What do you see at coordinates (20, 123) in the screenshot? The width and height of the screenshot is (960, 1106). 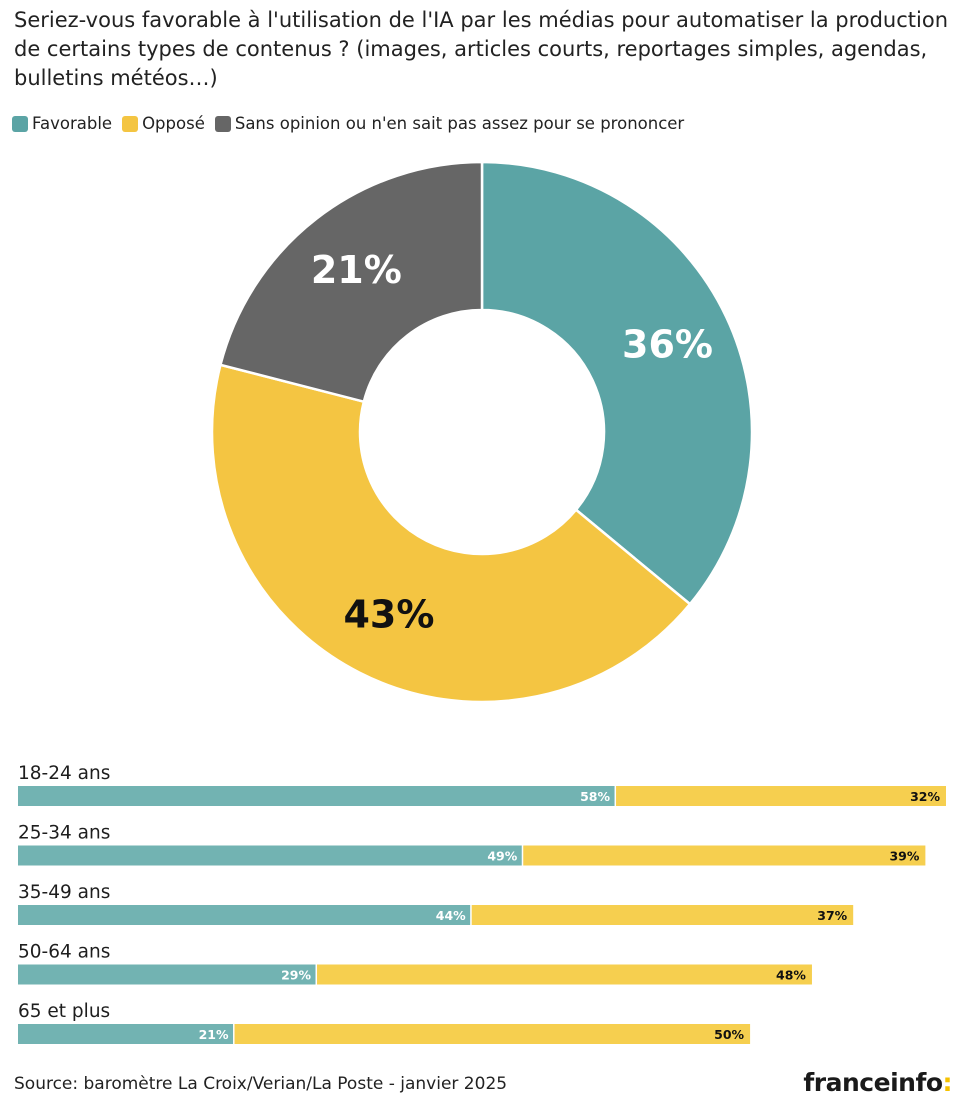 I see `legend-swatch-favorable` at bounding box center [20, 123].